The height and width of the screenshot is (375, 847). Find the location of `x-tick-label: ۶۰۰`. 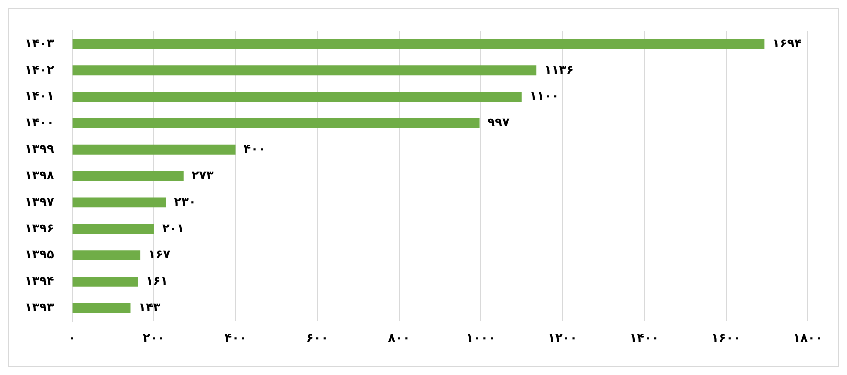

x-tick-label: ۶۰۰ is located at coordinates (317, 337).